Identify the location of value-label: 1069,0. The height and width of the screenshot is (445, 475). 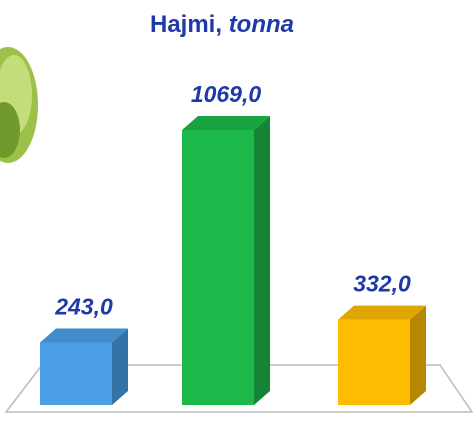
(226, 94).